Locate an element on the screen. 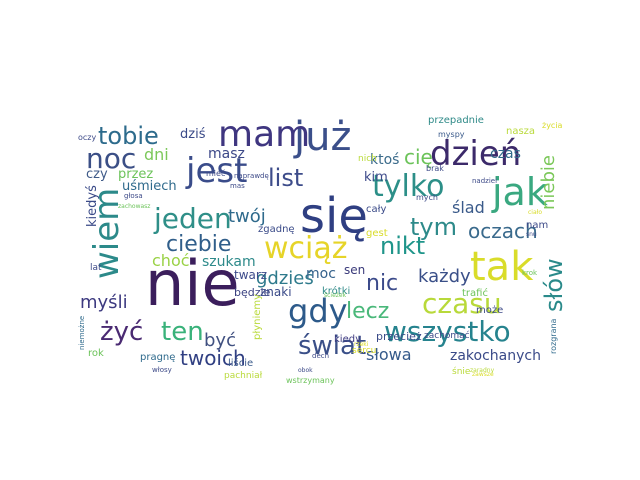 This screenshot has width=640, height=480. cloud-word: już is located at coordinates (322, 137).